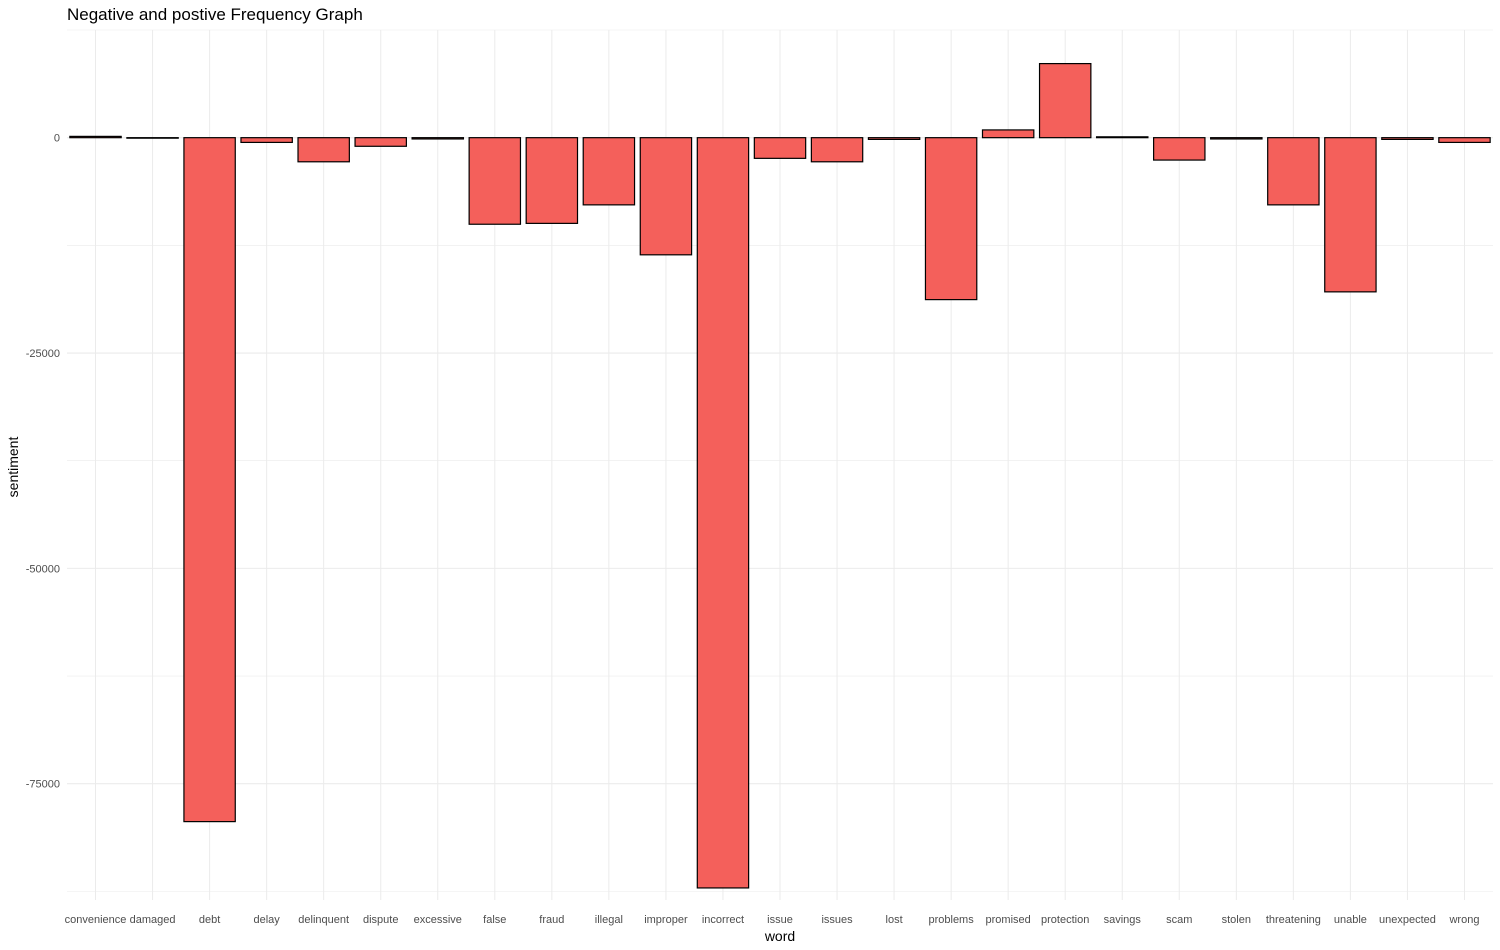 The image size is (1500, 950). What do you see at coordinates (1293, 171) in the screenshot?
I see `bar-threatening` at bounding box center [1293, 171].